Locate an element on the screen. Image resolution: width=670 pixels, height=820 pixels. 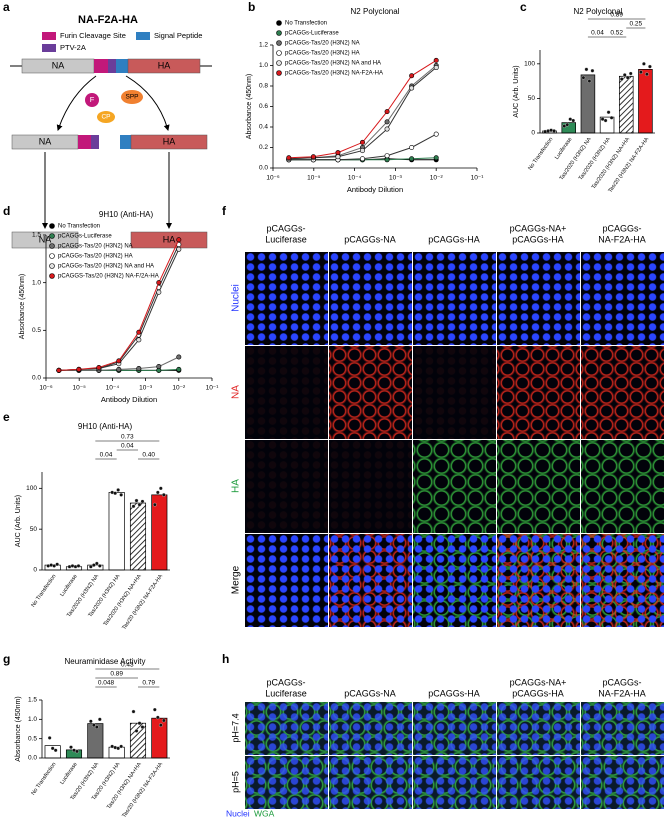
p-value: 0.52 is located at coordinates (616, 33).